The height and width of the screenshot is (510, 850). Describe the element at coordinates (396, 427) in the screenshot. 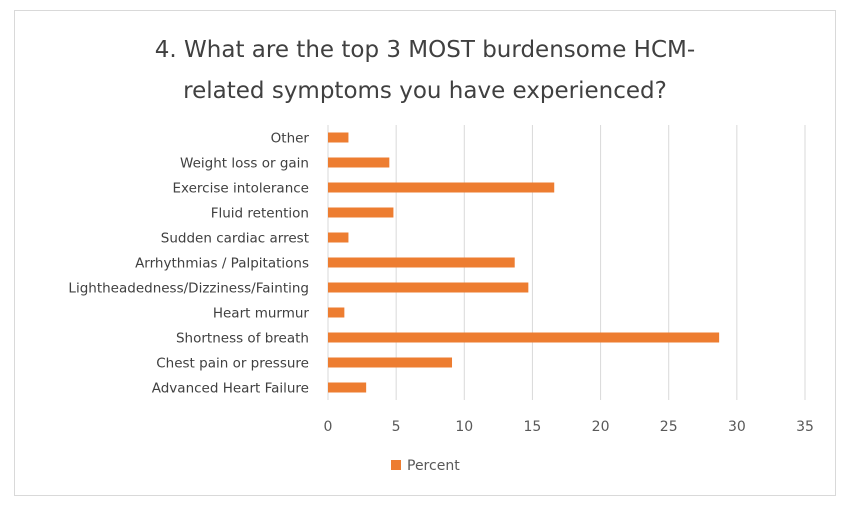

I see `x-tick-label: 5` at that location.